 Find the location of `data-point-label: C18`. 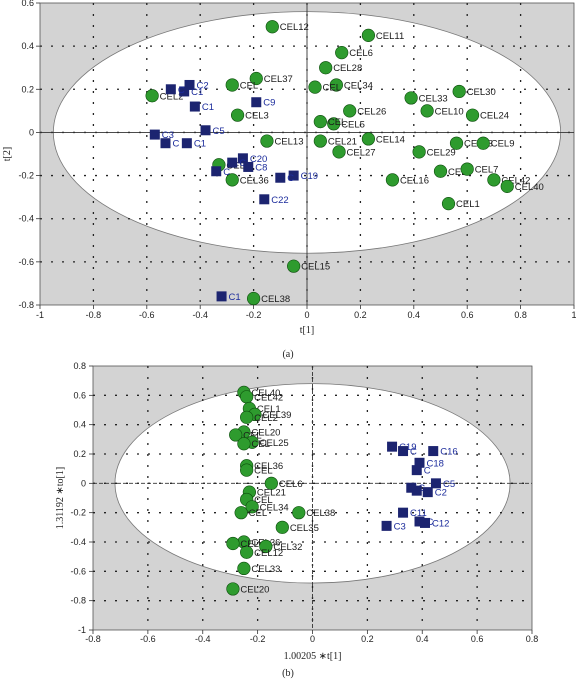

data-point-label: C18 is located at coordinates (435, 463).